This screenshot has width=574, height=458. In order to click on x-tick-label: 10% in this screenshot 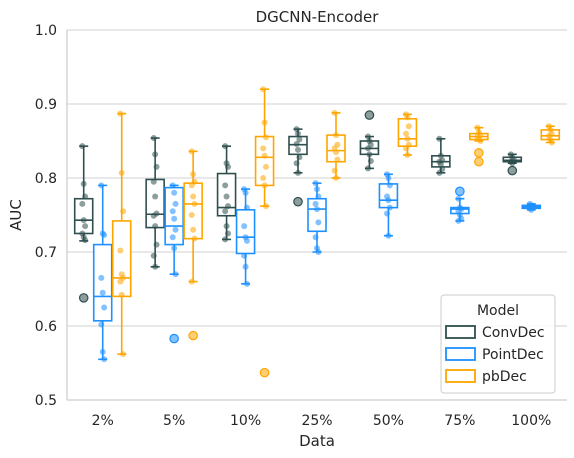, I will do `click(245, 421)`.